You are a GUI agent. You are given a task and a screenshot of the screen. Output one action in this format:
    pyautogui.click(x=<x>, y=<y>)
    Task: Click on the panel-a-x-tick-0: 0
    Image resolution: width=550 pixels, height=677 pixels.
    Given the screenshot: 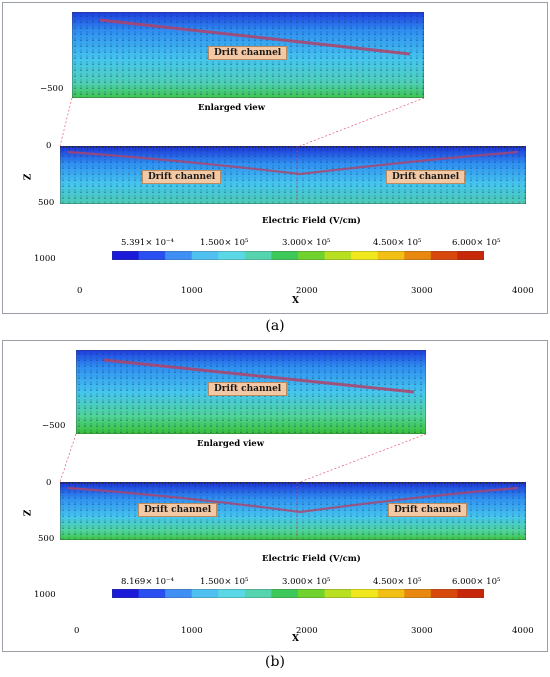 What is the action you would take?
    pyautogui.click(x=80, y=291)
    